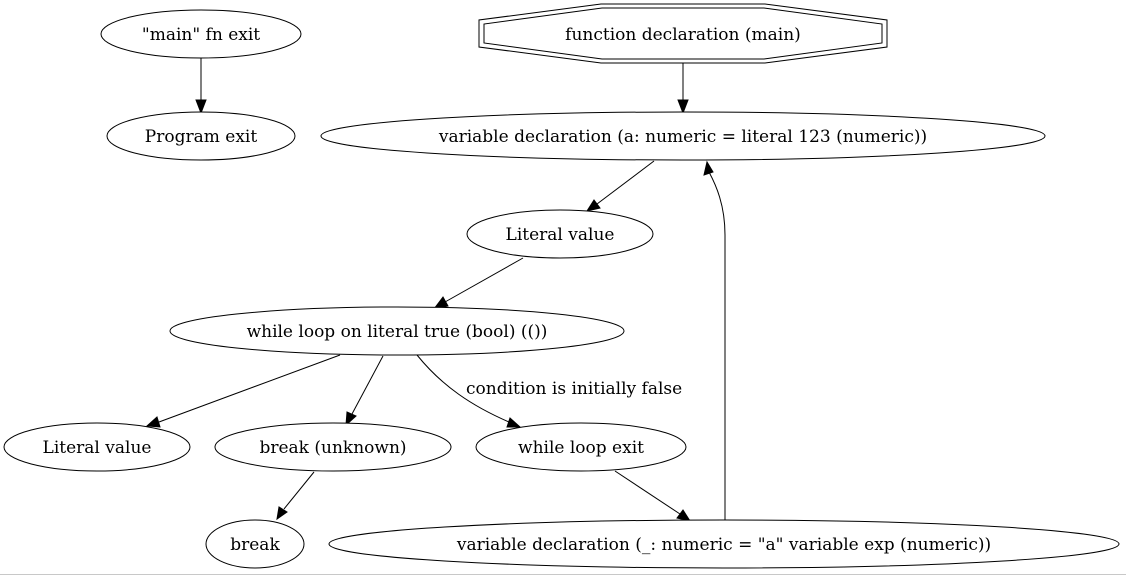 Image resolution: width=1126 pixels, height=575 pixels. I want to click on node-while-loop-exit-ellipse, so click(581, 447).